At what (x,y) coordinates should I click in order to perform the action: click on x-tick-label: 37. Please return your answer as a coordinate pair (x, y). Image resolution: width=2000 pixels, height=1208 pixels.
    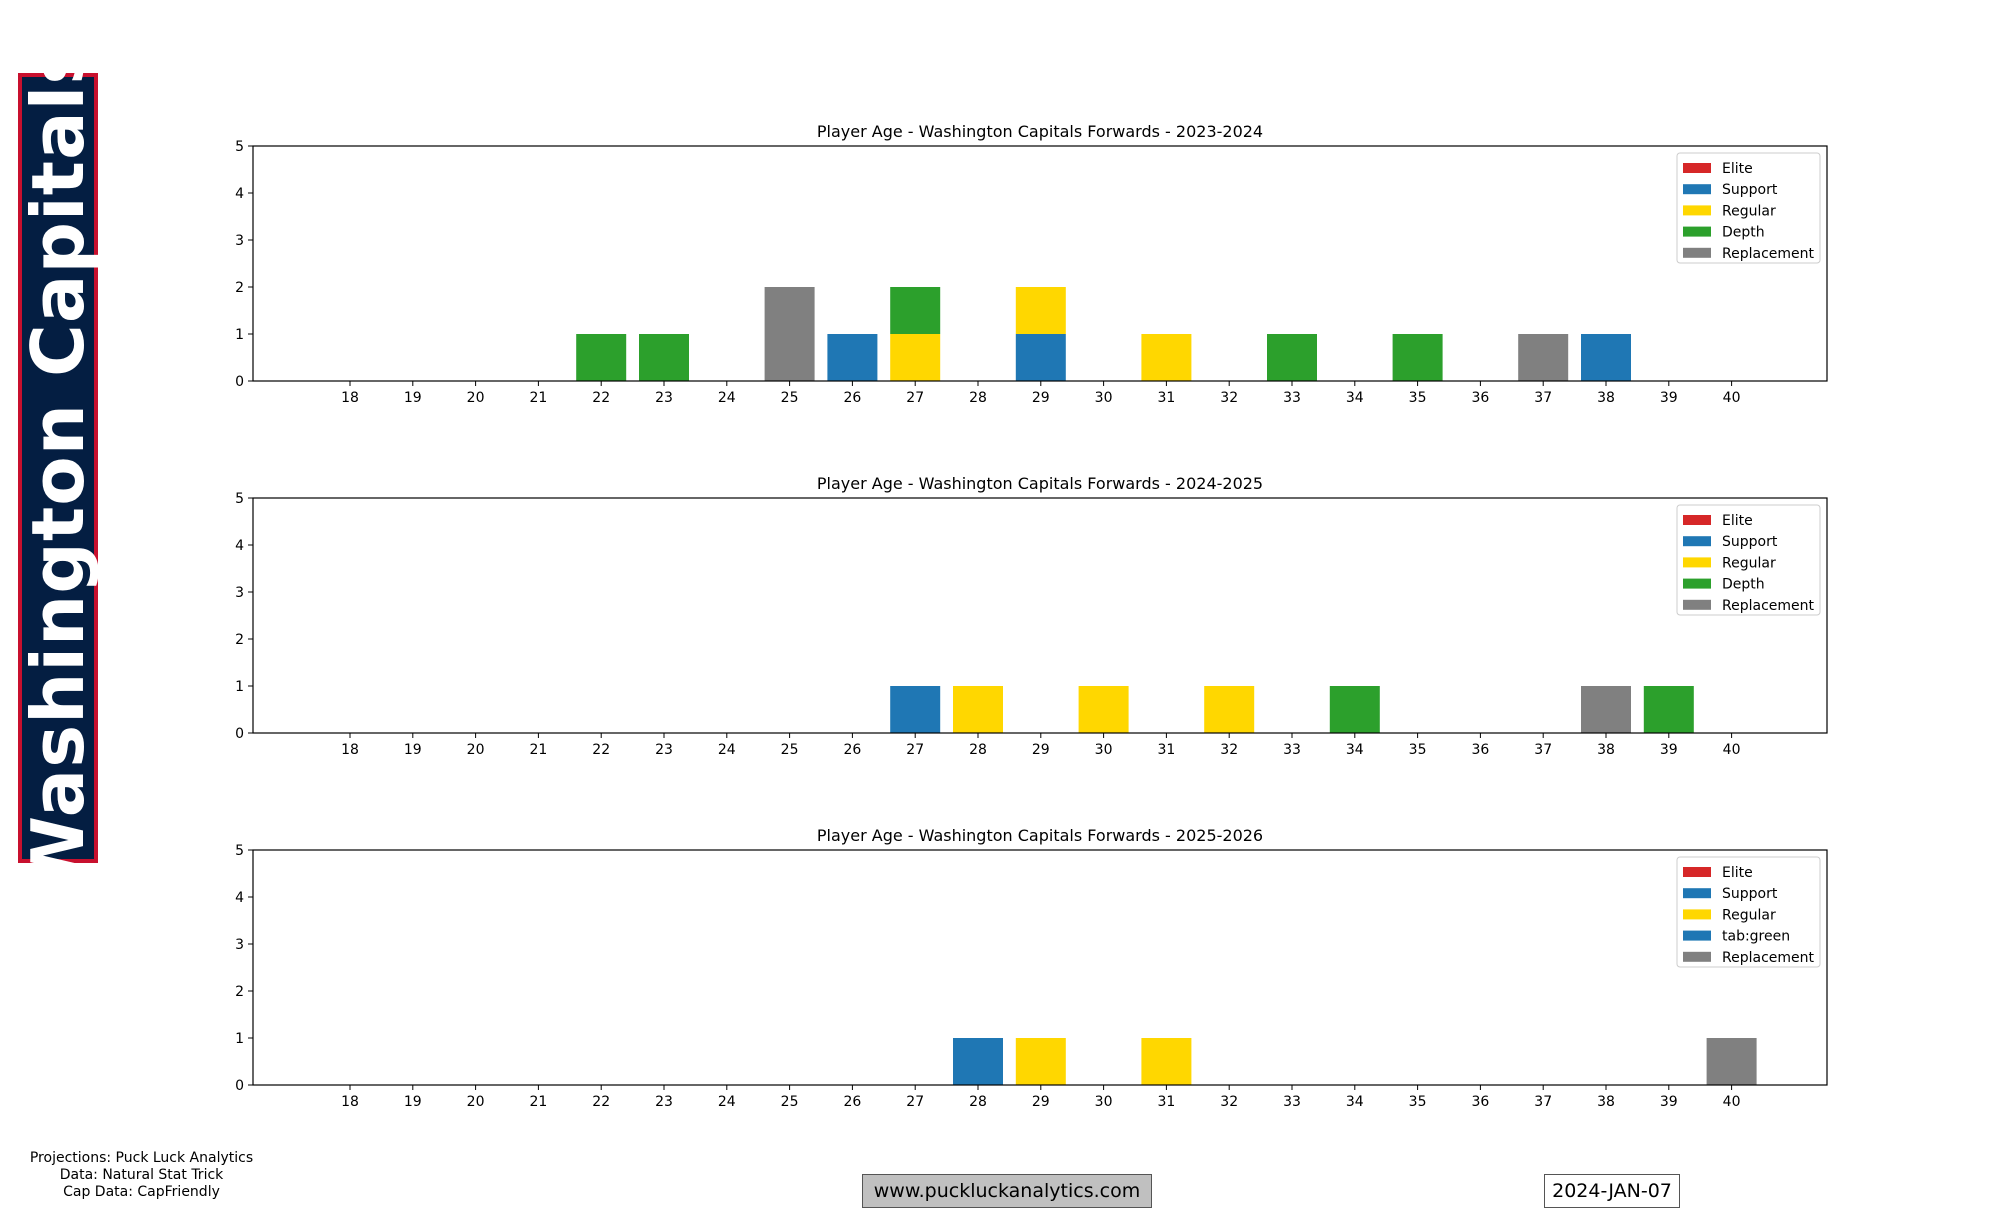
    Looking at the image, I should click on (1543, 750).